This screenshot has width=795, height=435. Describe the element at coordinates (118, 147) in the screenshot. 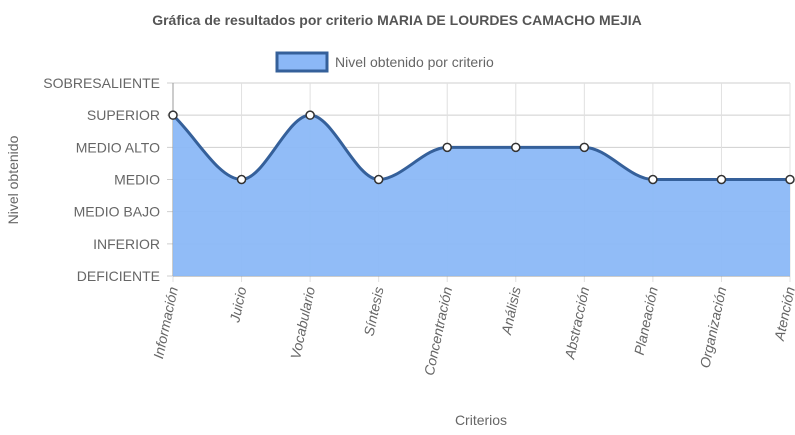

I see `y-tick-label: MEDIO ALTO` at that location.